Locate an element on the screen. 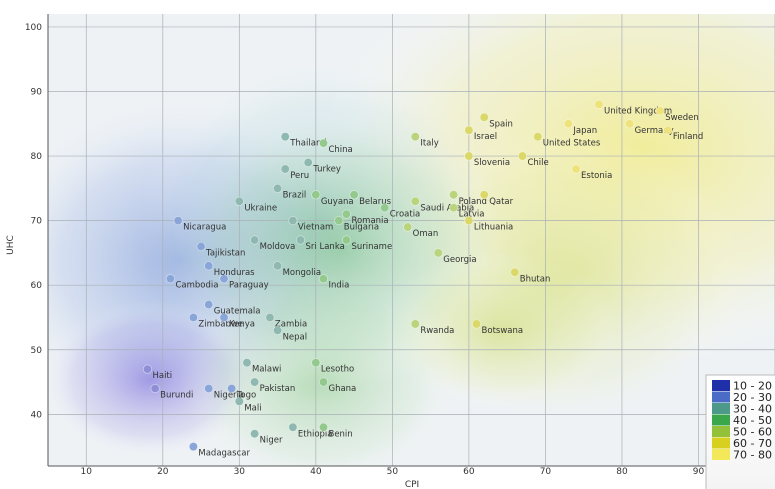  point-label: Latvia is located at coordinates (472, 215).